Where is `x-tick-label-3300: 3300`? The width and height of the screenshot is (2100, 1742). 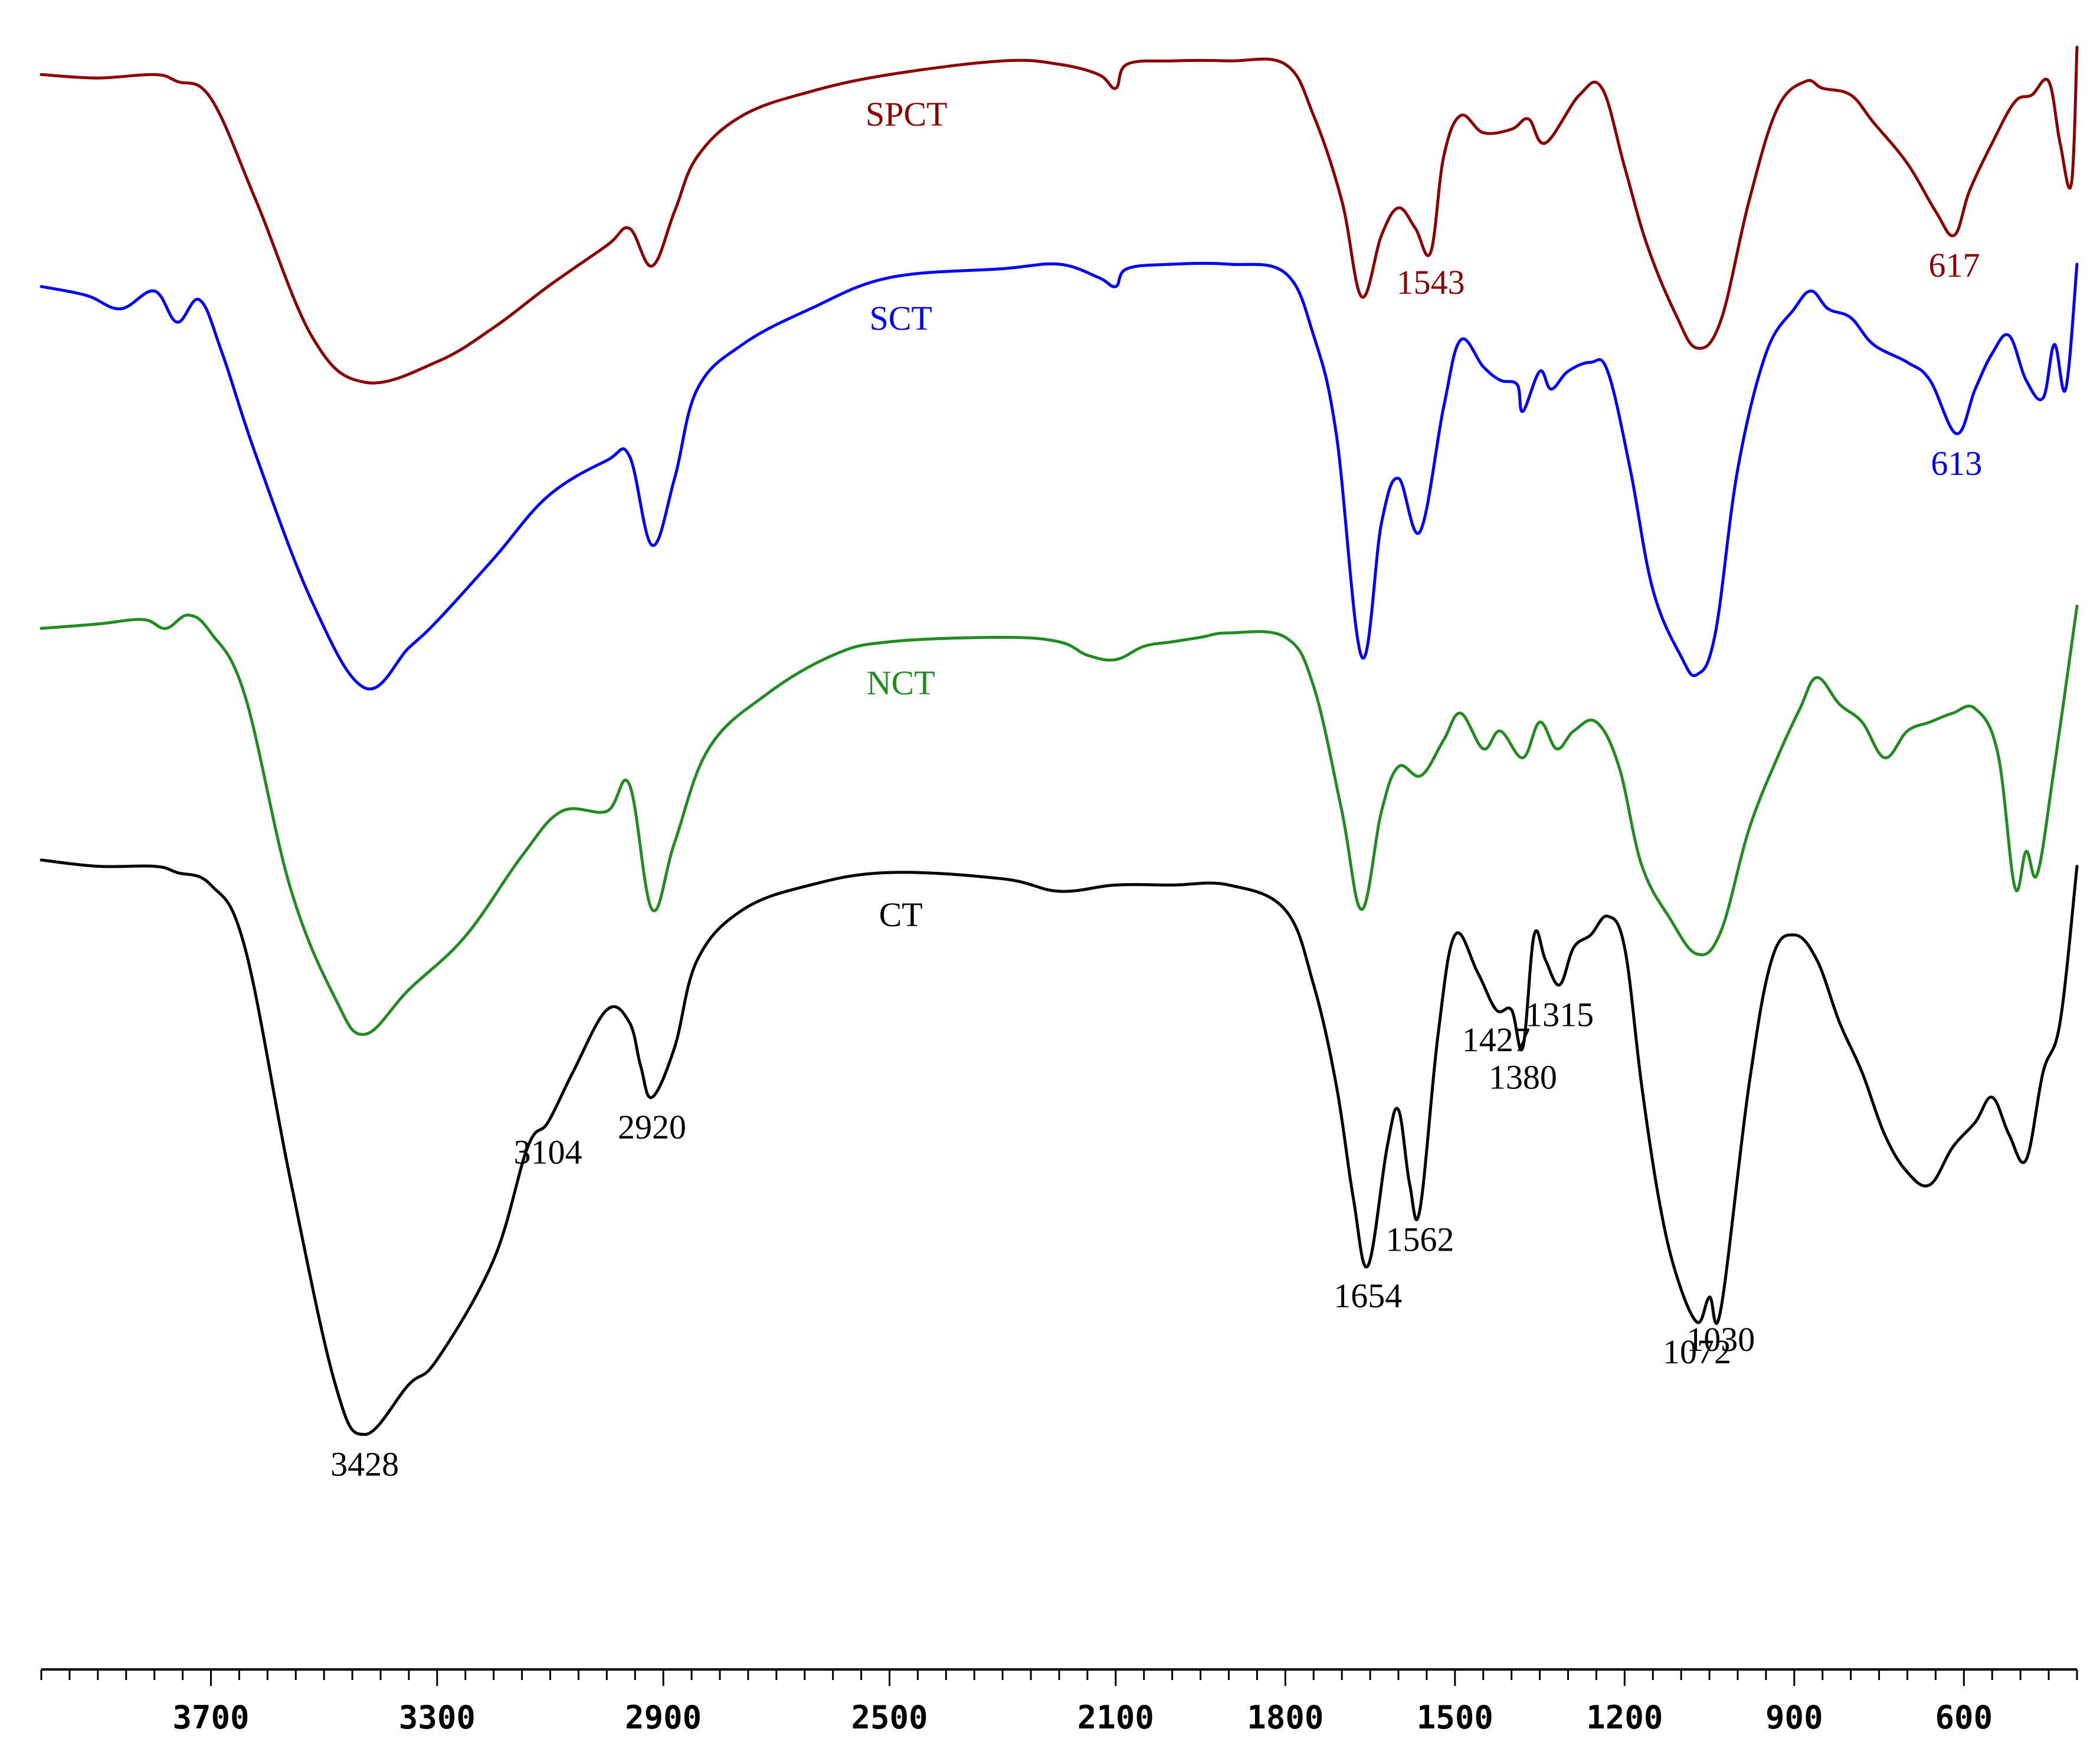 x-tick-label-3300: 3300 is located at coordinates (437, 1717).